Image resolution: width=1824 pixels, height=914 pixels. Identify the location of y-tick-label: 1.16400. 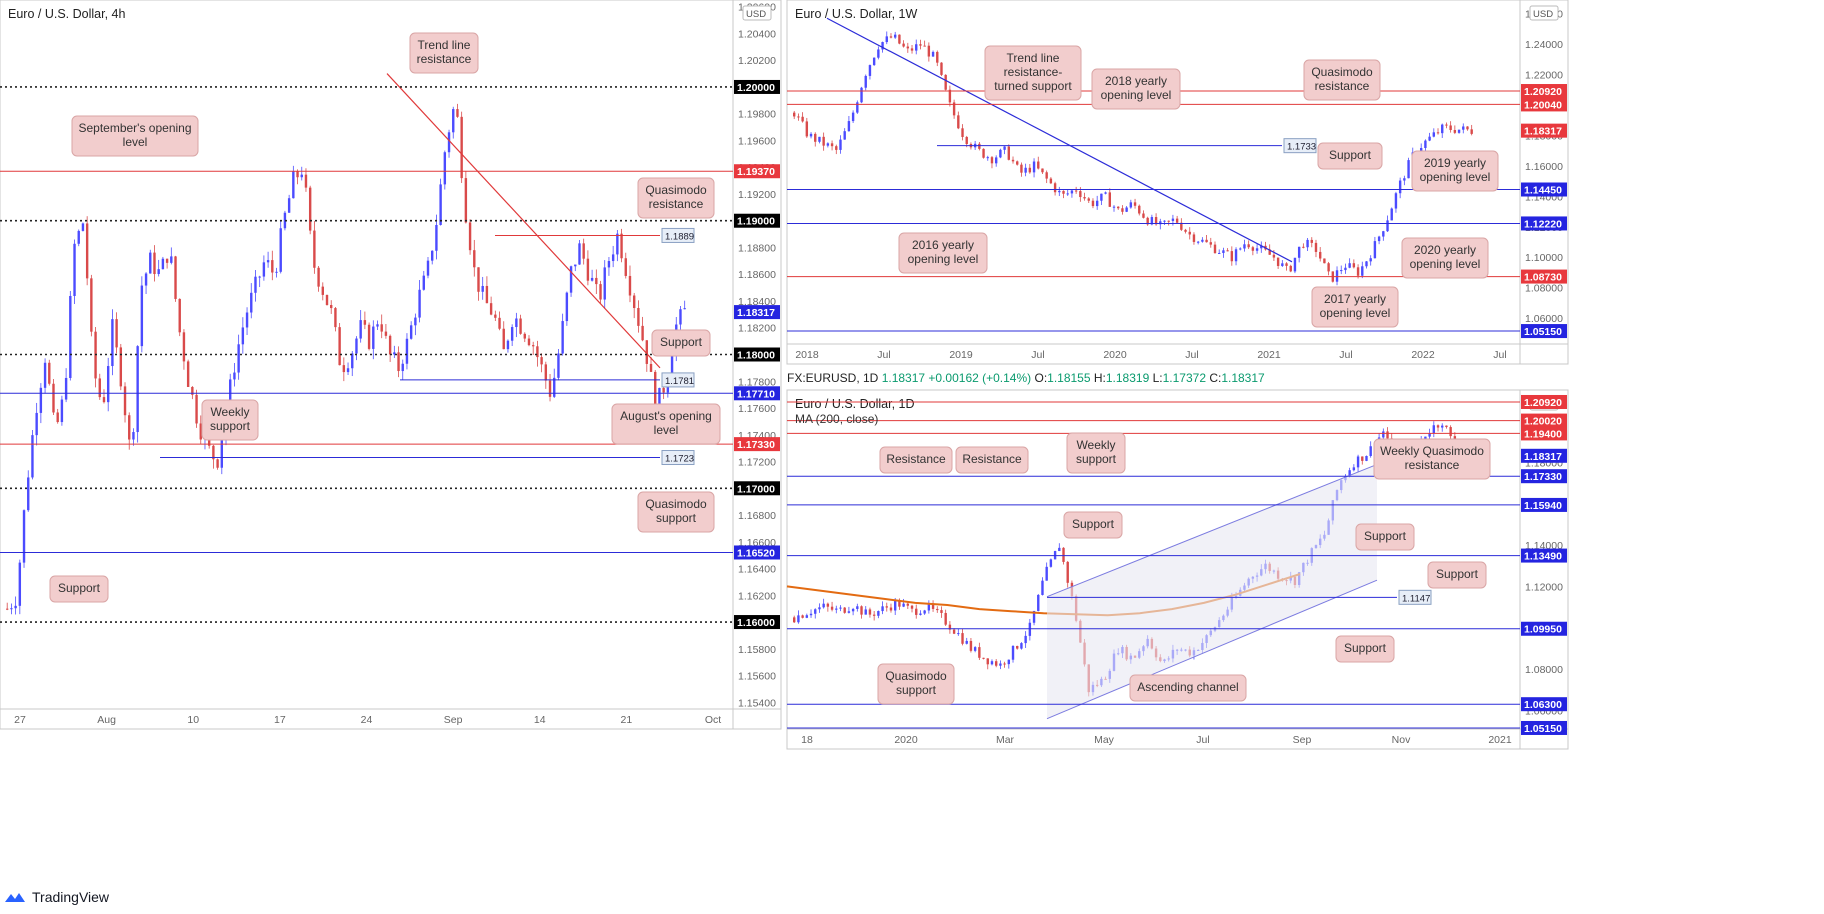
(757, 570).